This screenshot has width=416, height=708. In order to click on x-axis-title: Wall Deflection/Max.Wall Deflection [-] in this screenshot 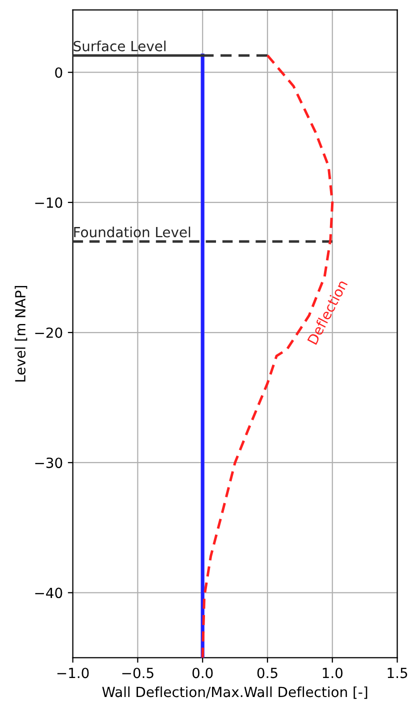, I will do `click(235, 692)`.